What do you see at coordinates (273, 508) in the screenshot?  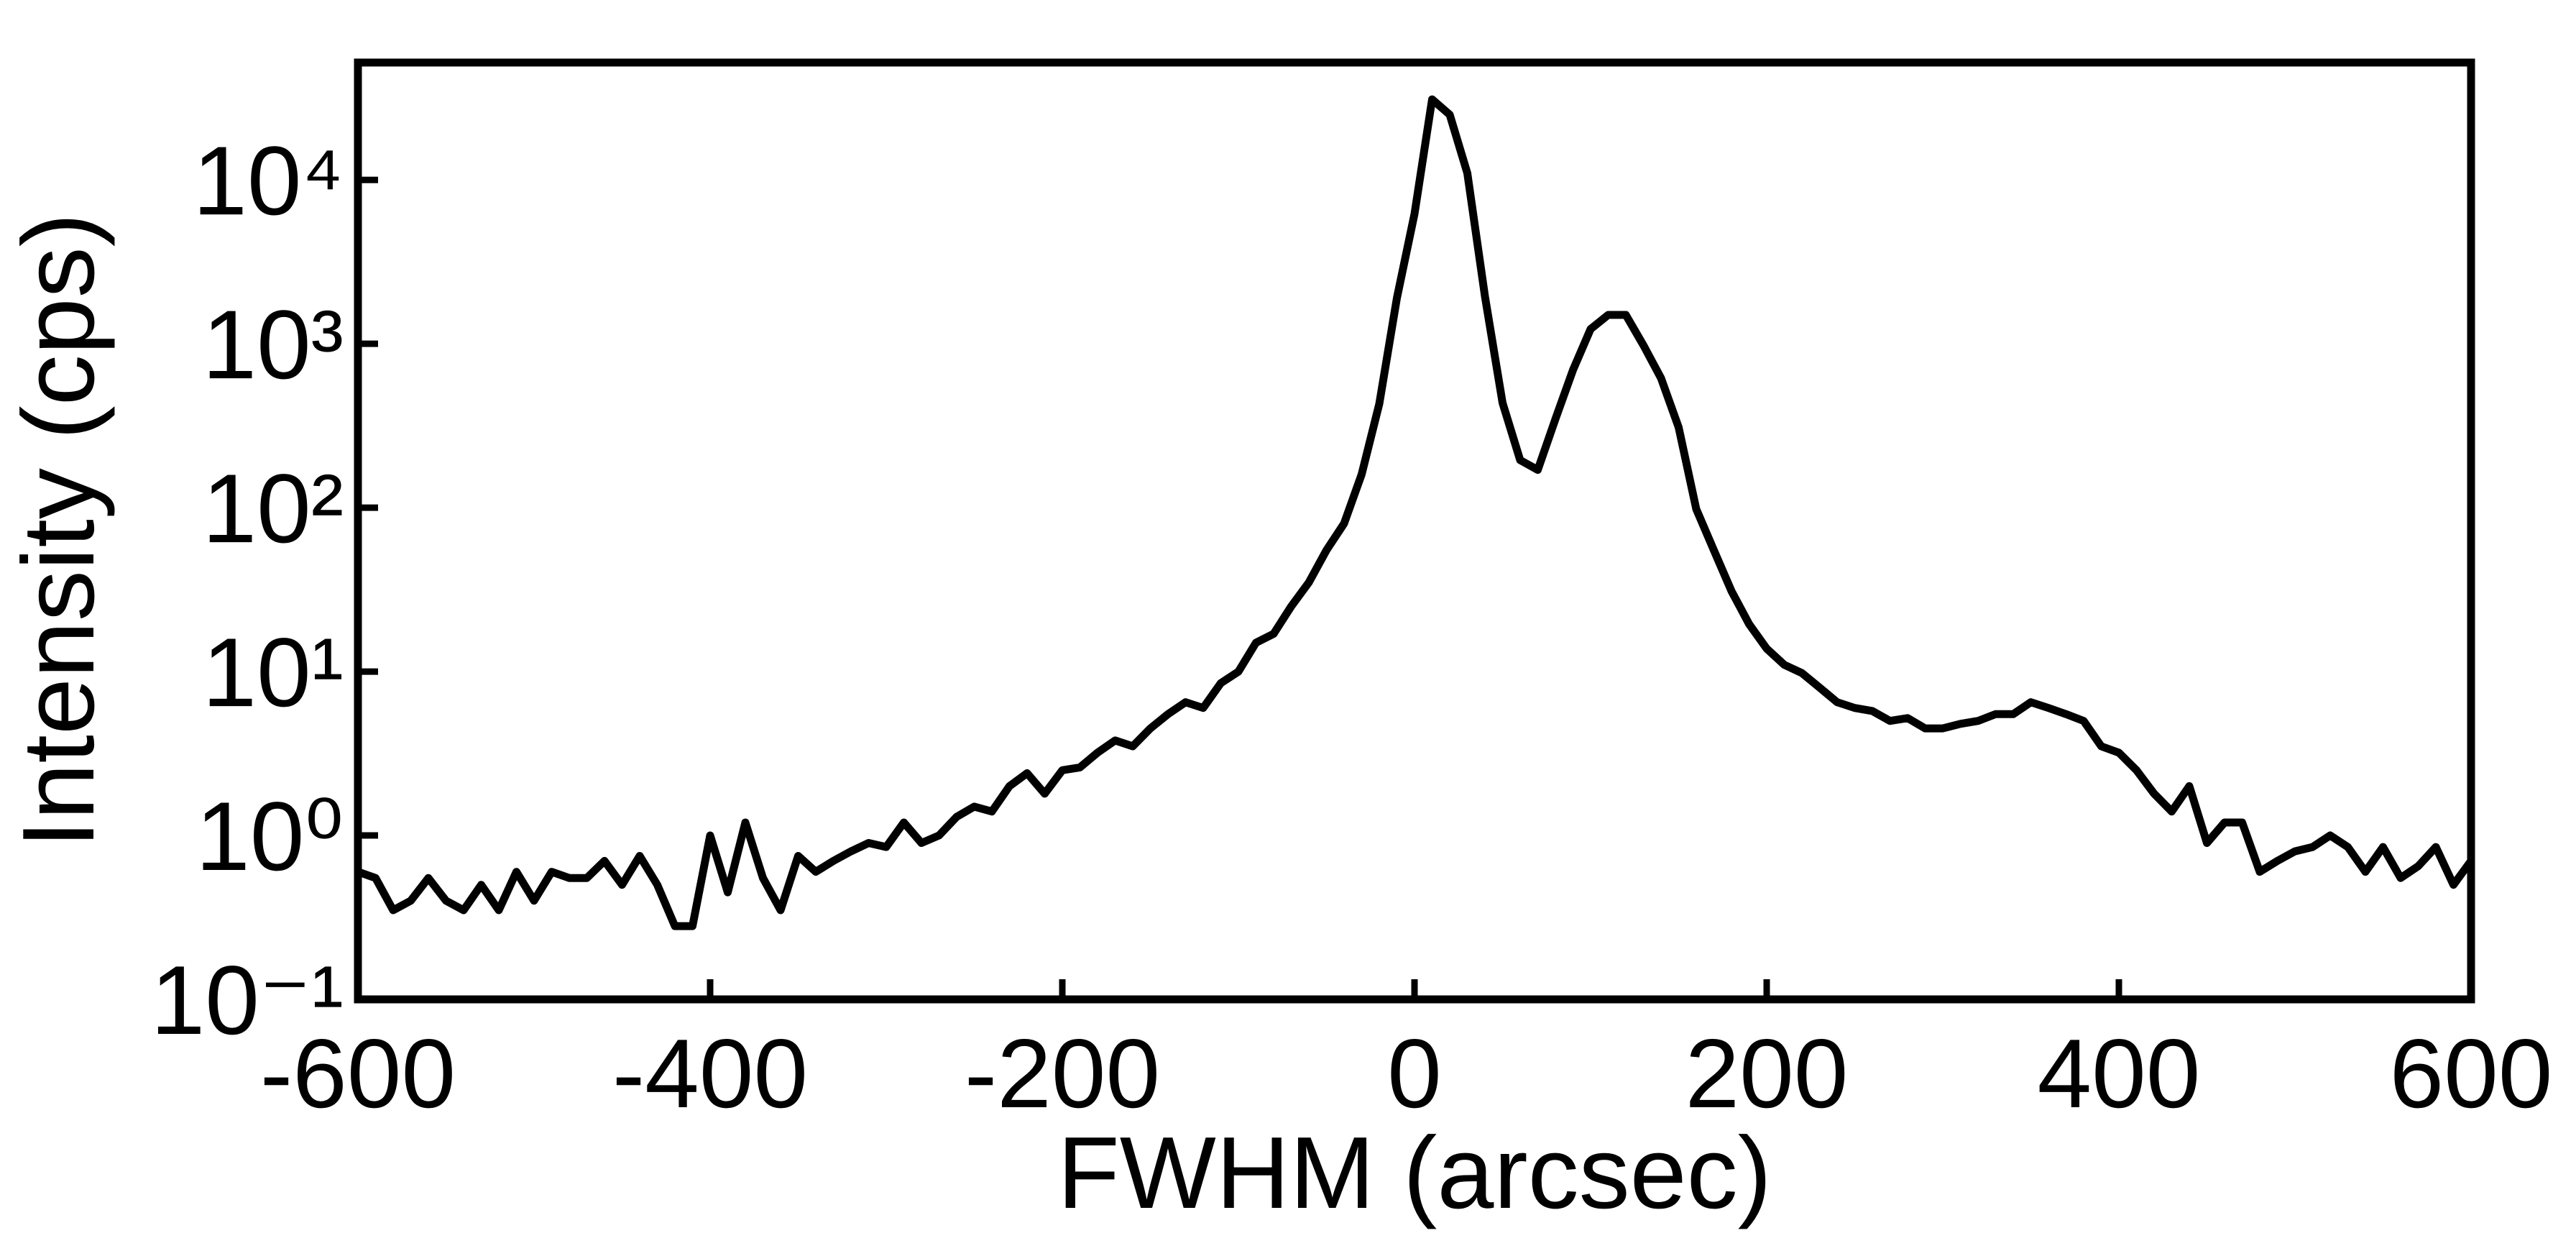 I see `y-tick-label: 10²` at bounding box center [273, 508].